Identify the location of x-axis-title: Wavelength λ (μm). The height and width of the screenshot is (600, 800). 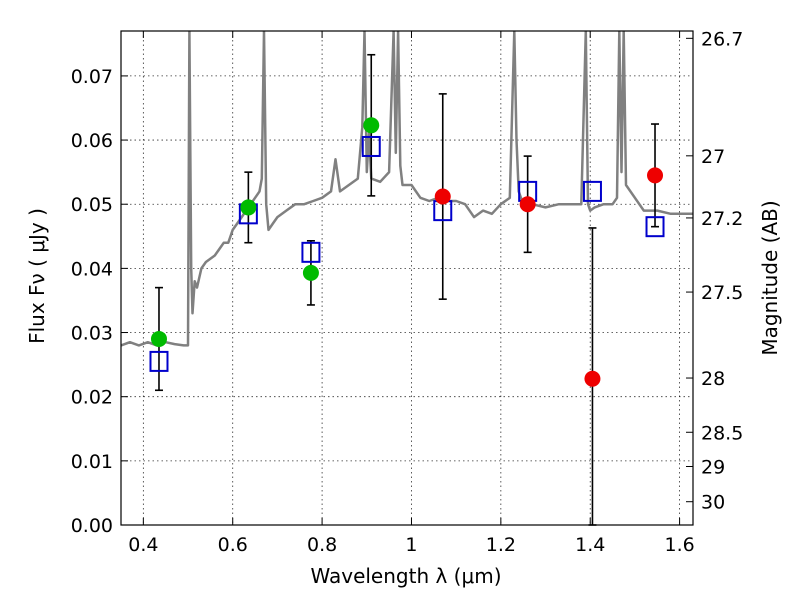
(405, 576).